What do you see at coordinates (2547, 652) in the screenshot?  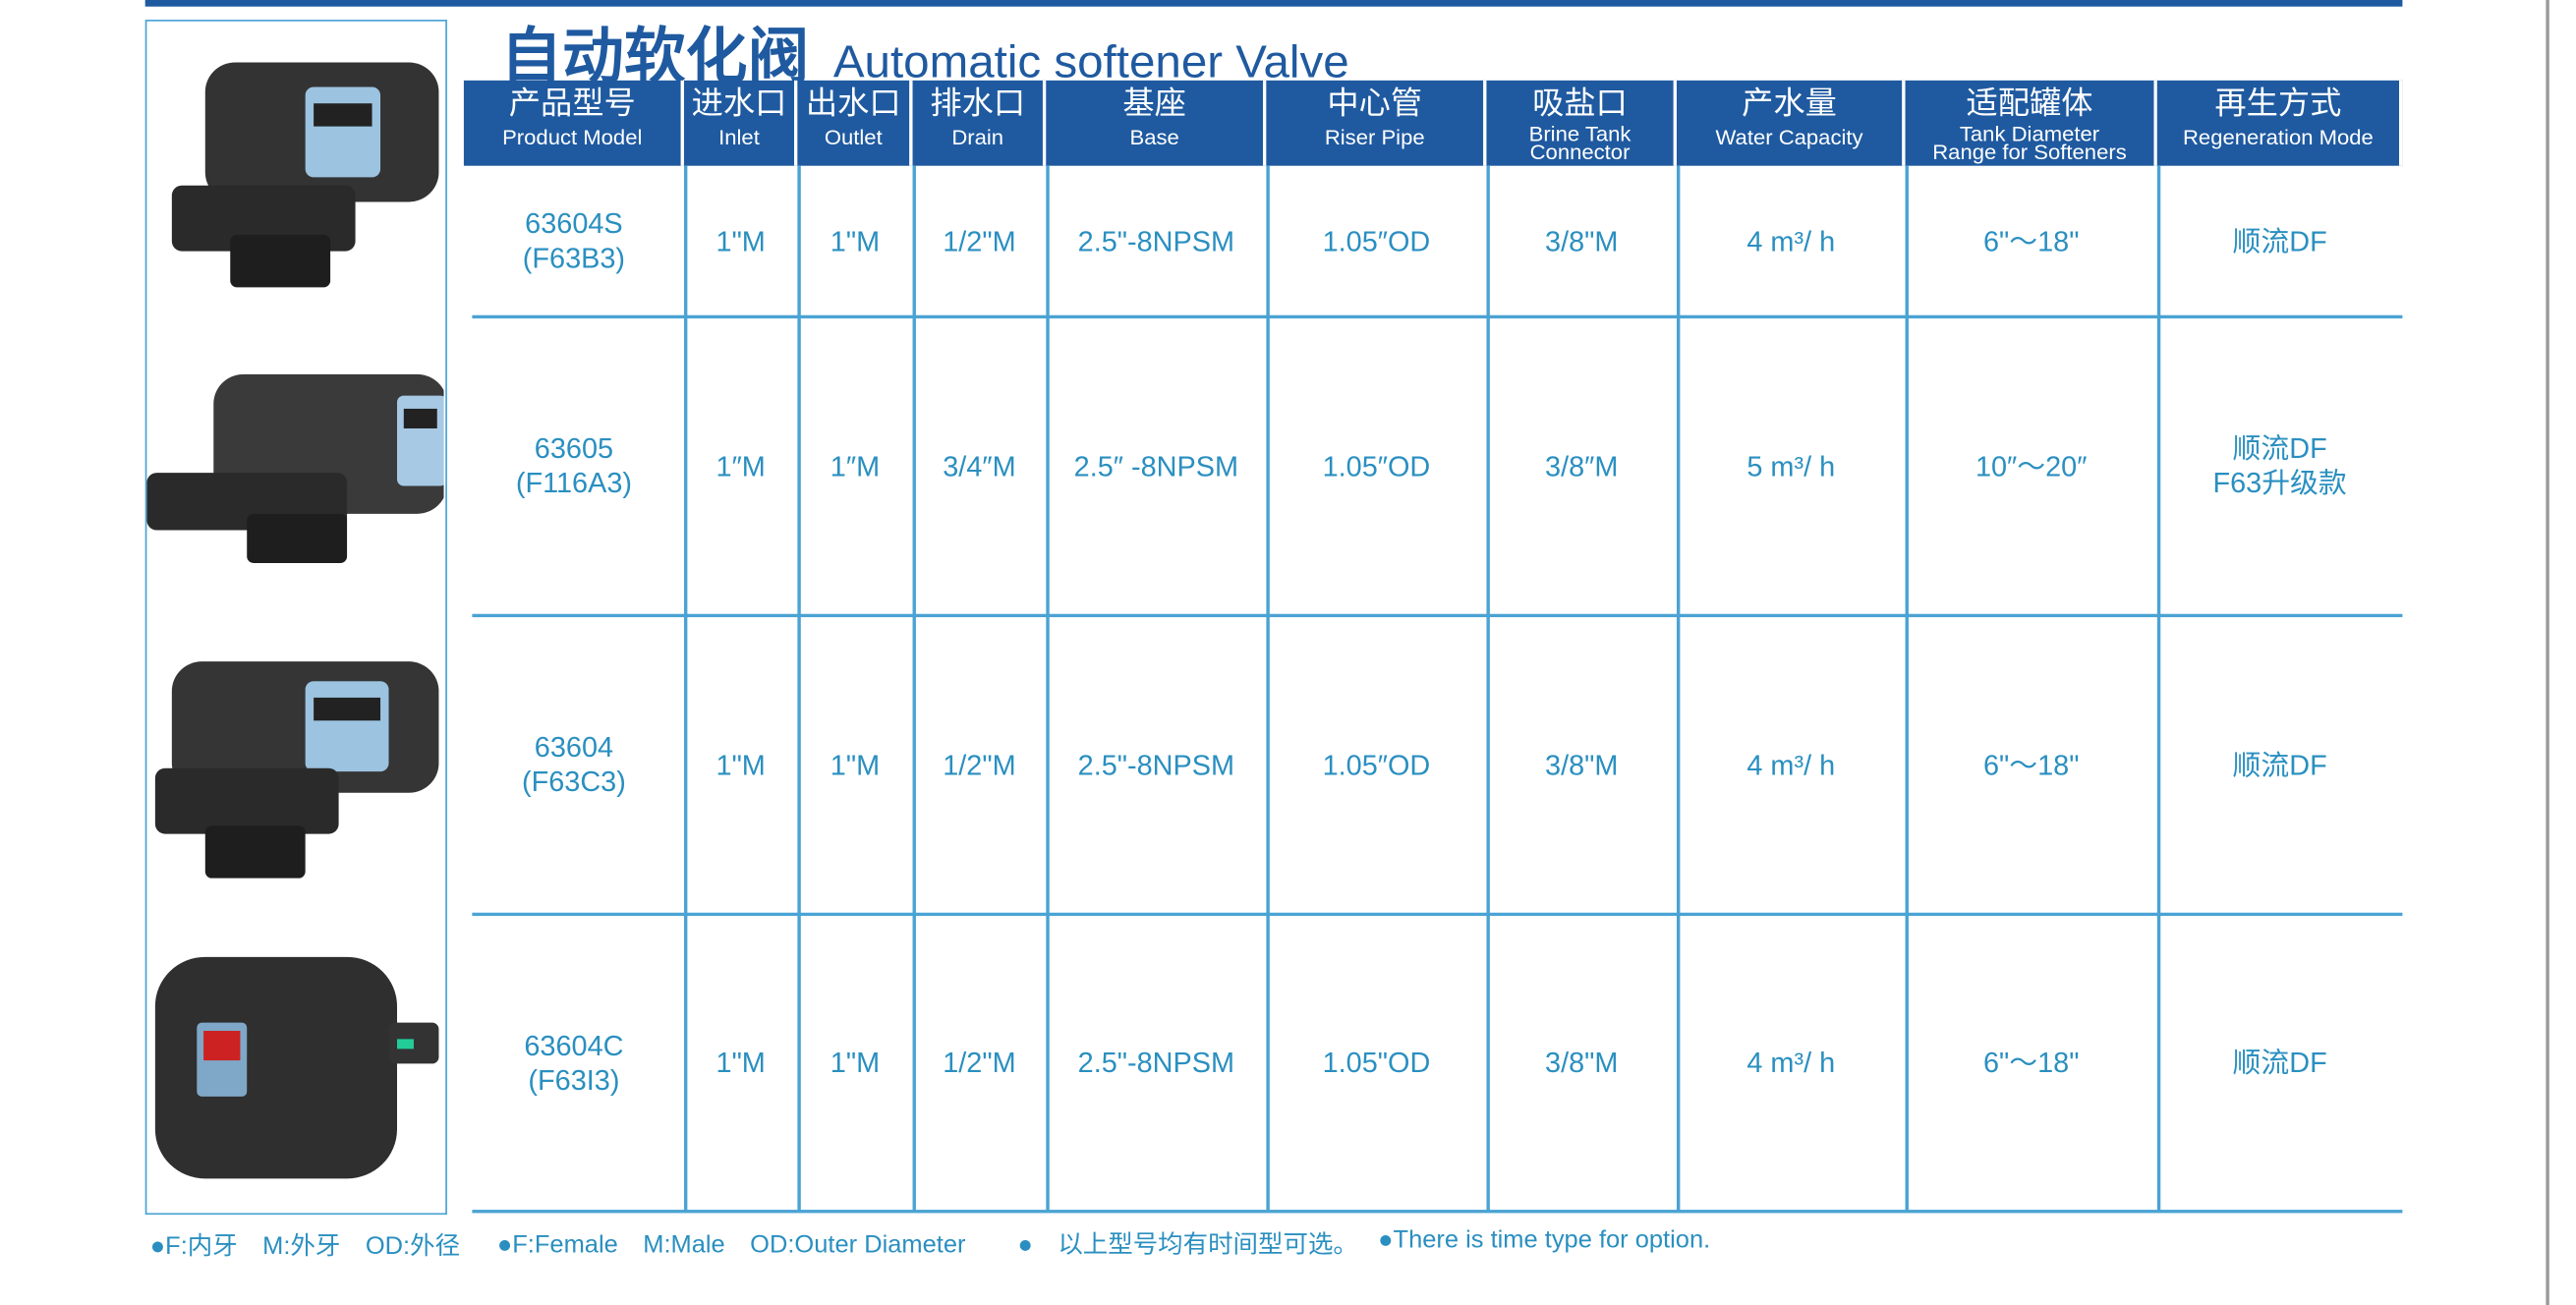 I see `page-edge` at bounding box center [2547, 652].